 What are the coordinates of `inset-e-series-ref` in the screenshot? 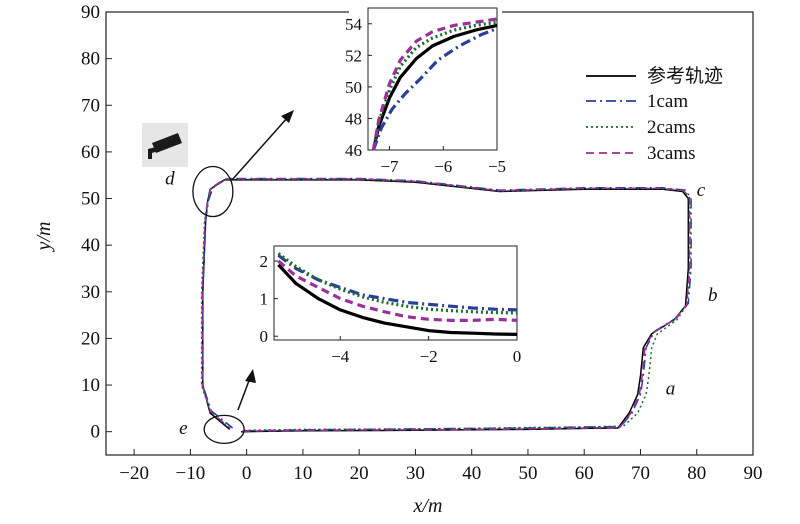 It's located at (397, 299).